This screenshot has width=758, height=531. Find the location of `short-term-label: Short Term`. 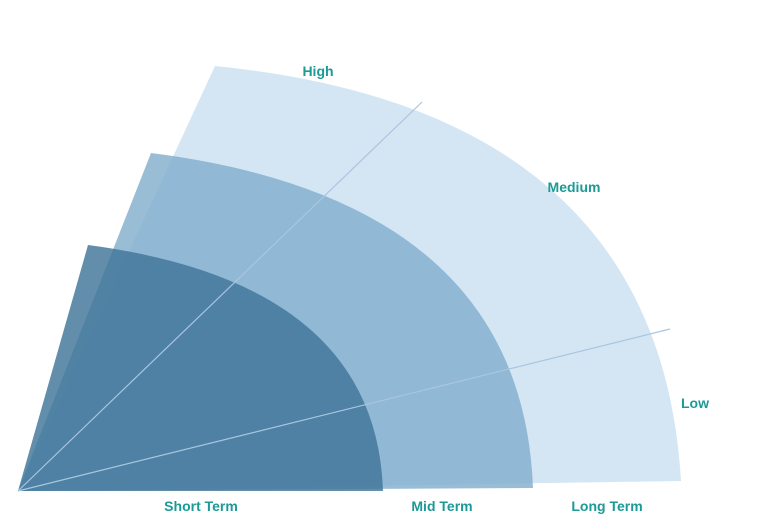

short-term-label: Short Term is located at coordinates (201, 506).